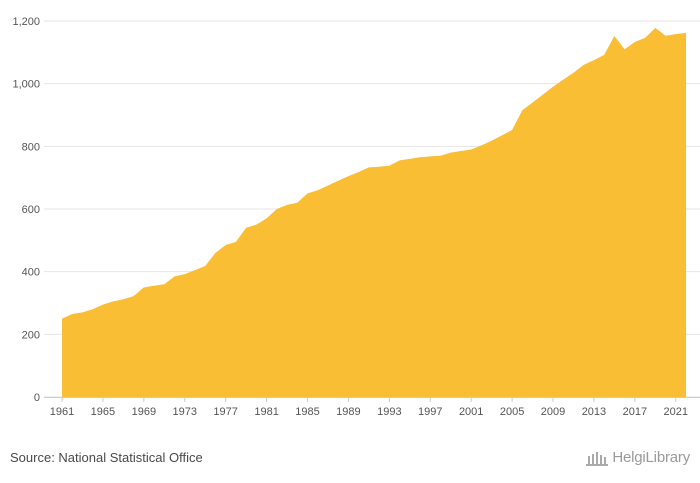 The image size is (700, 483). What do you see at coordinates (62, 412) in the screenshot?
I see `x-tick-label: 1961` at bounding box center [62, 412].